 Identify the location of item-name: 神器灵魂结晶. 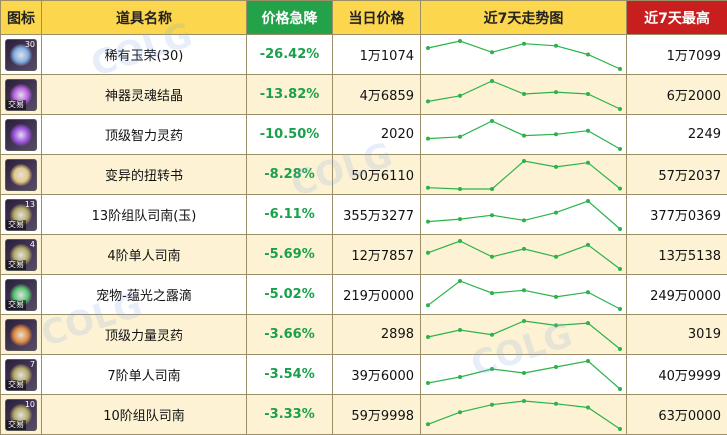
(144, 95).